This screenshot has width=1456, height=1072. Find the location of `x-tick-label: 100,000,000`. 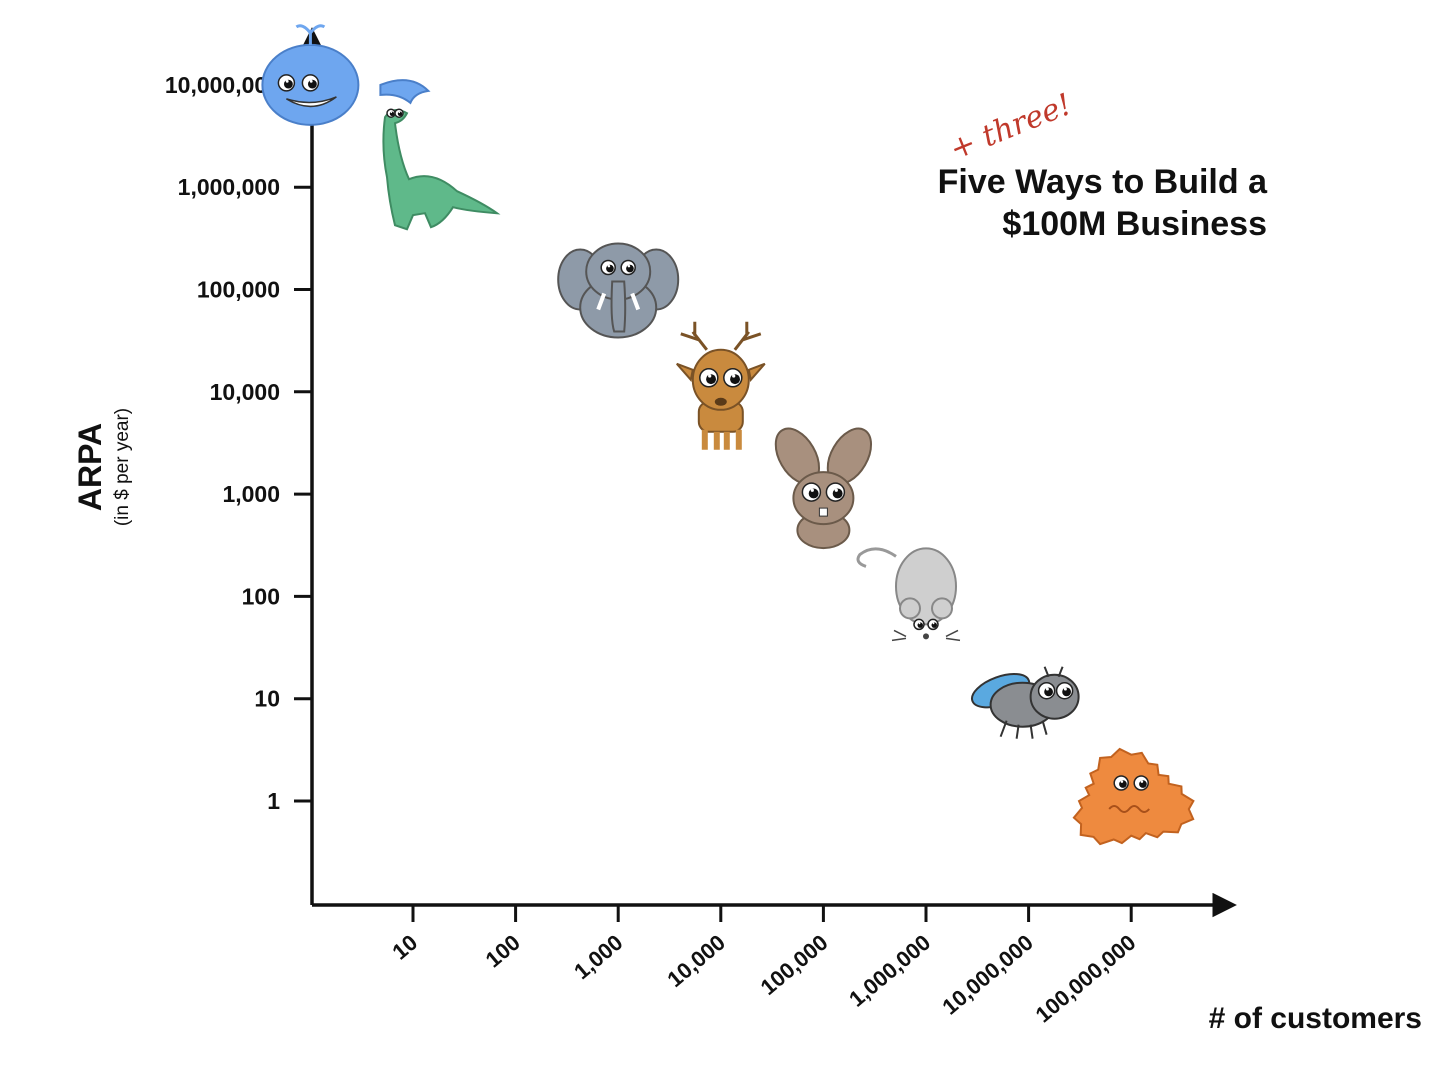

x-tick-label: 100,000,000 is located at coordinates (1086, 979).